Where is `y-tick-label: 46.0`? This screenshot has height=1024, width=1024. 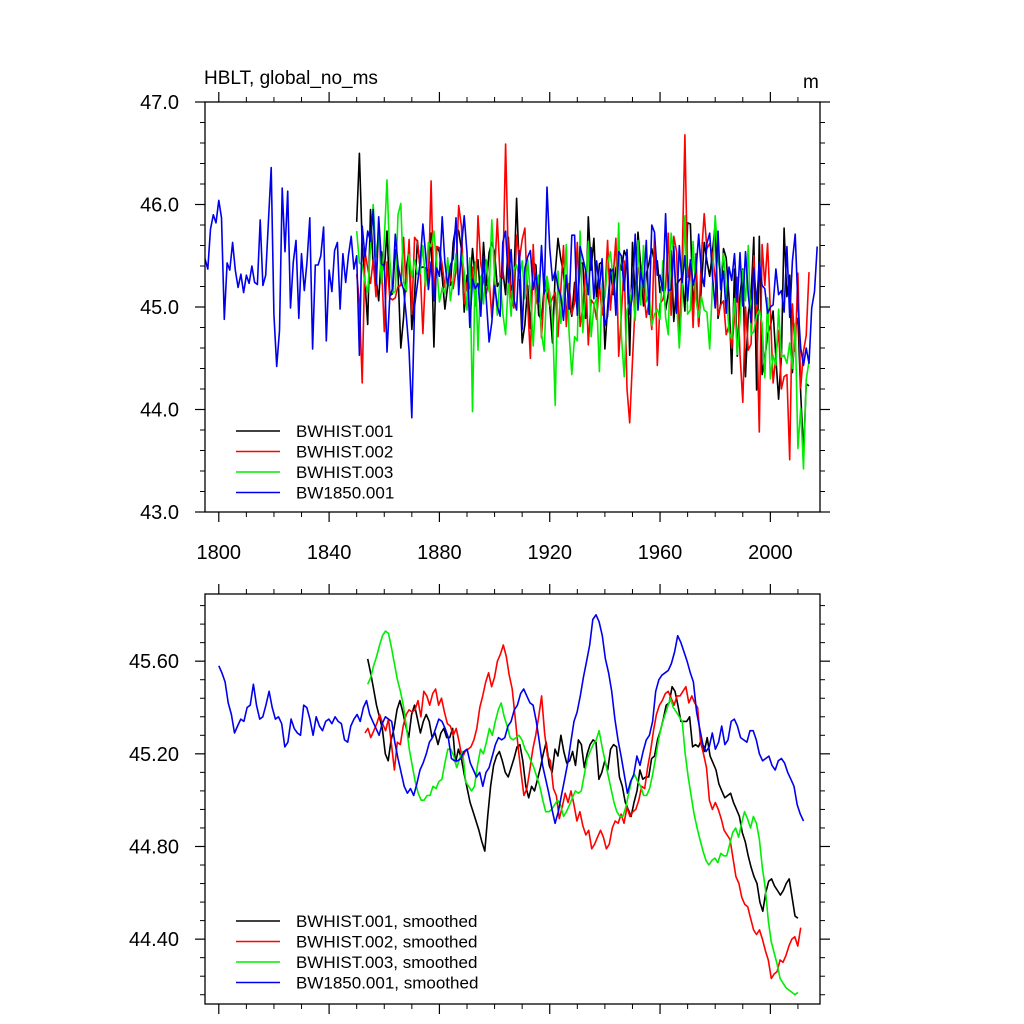
y-tick-label: 46.0 is located at coordinates (159, 206).